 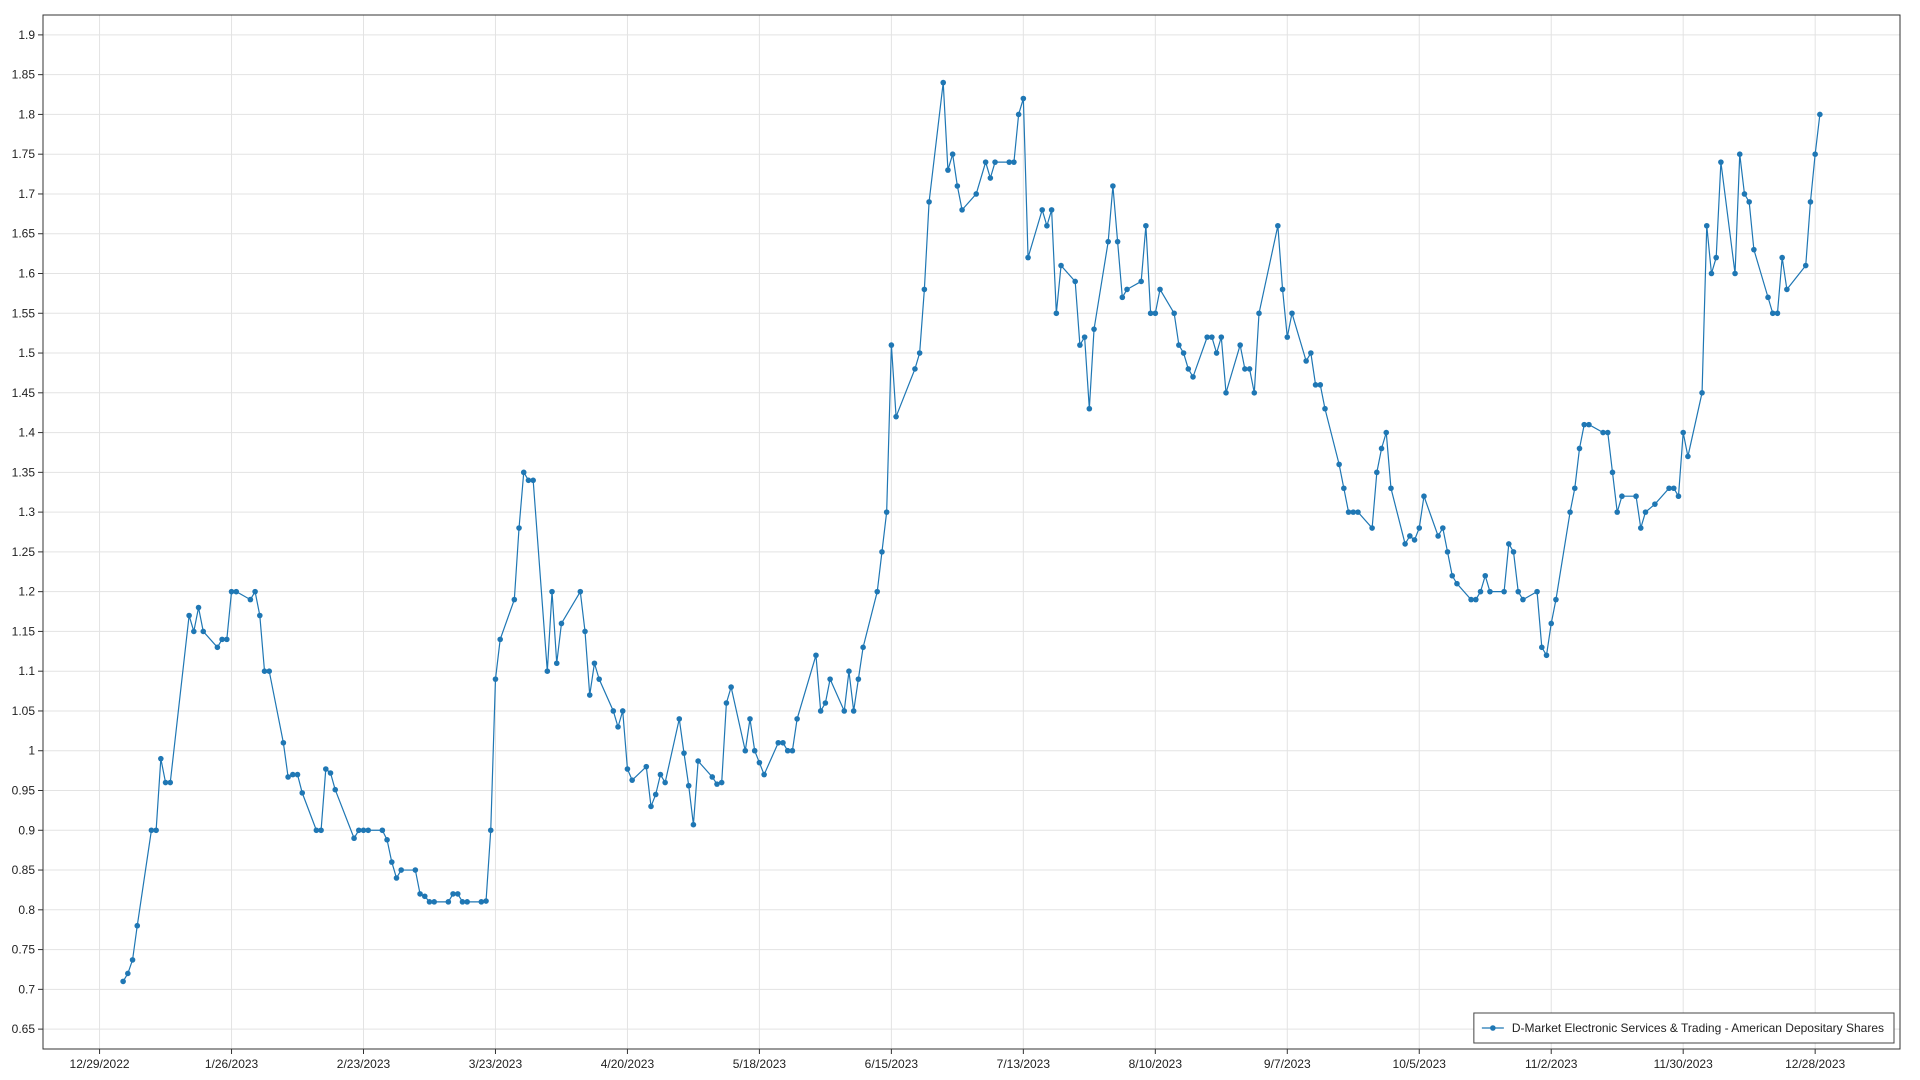 I want to click on x-tick-label: 9/7/2023, so click(x=1287, y=1064).